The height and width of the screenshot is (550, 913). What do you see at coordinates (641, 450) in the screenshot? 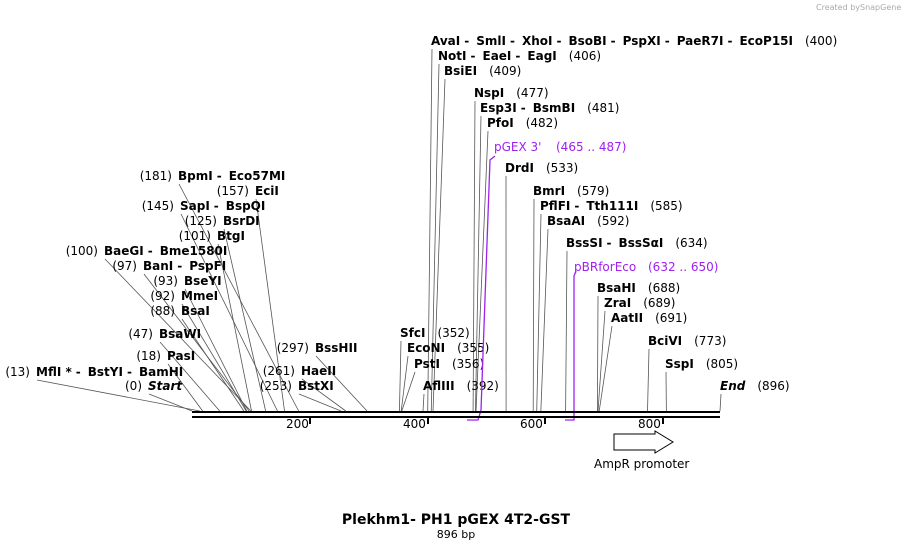
I see `feature-ampr-promoter: AmpR promoter` at bounding box center [641, 450].